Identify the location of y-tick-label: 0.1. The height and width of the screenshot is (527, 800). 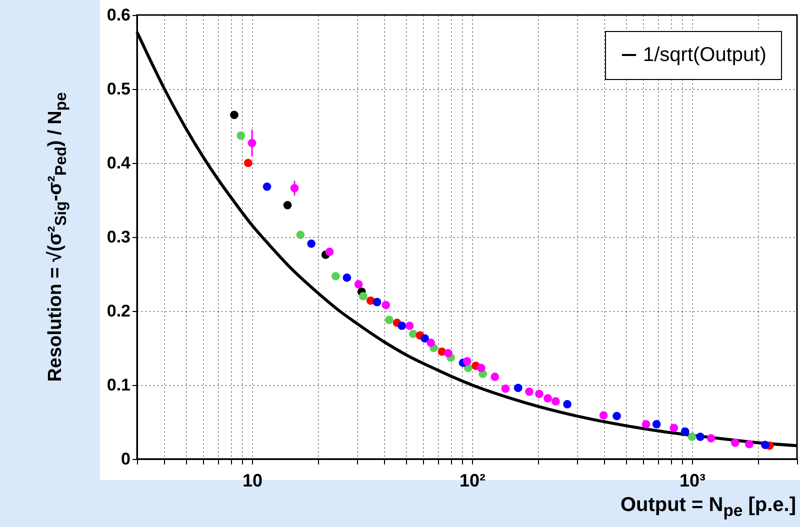
(118, 385).